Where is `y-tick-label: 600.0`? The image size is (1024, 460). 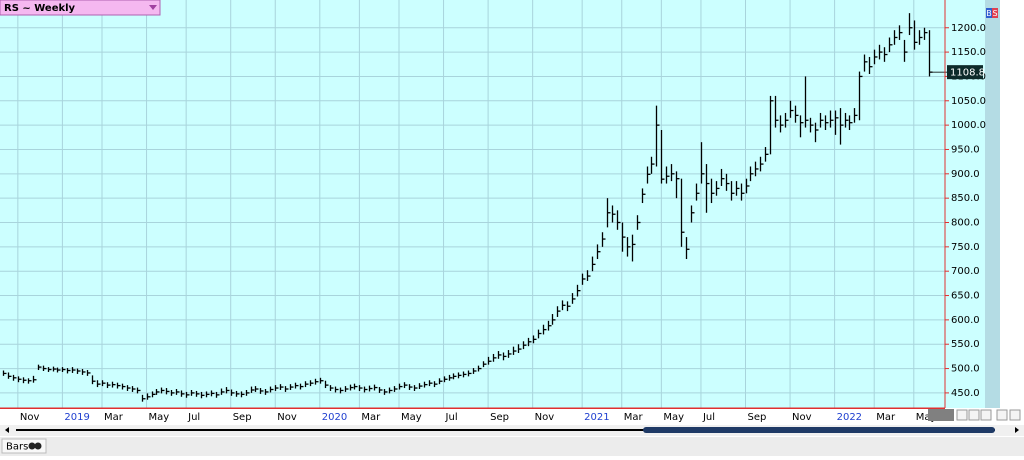
y-tick-label: 600.0 is located at coordinates (965, 320).